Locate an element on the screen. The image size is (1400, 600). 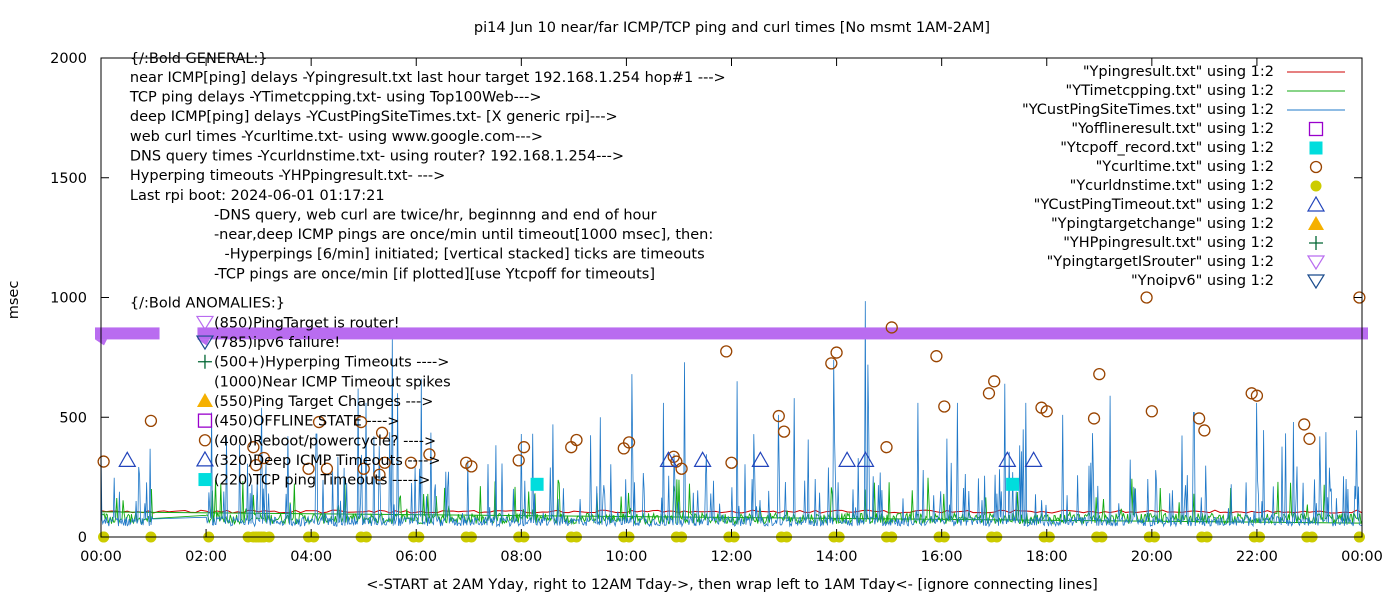
annotation-text: Last rpi boot: 2024-06-01 01:17:21 is located at coordinates (257, 196).